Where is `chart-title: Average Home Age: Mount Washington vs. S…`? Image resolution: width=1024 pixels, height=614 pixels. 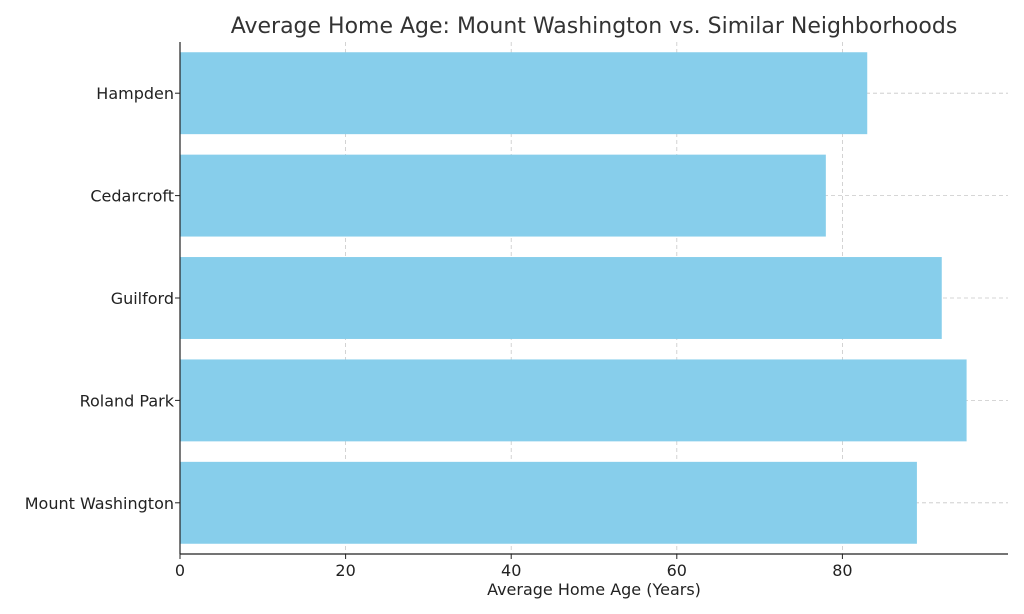
chart-title: Average Home Age: Mount Washington vs. S… is located at coordinates (594, 26).